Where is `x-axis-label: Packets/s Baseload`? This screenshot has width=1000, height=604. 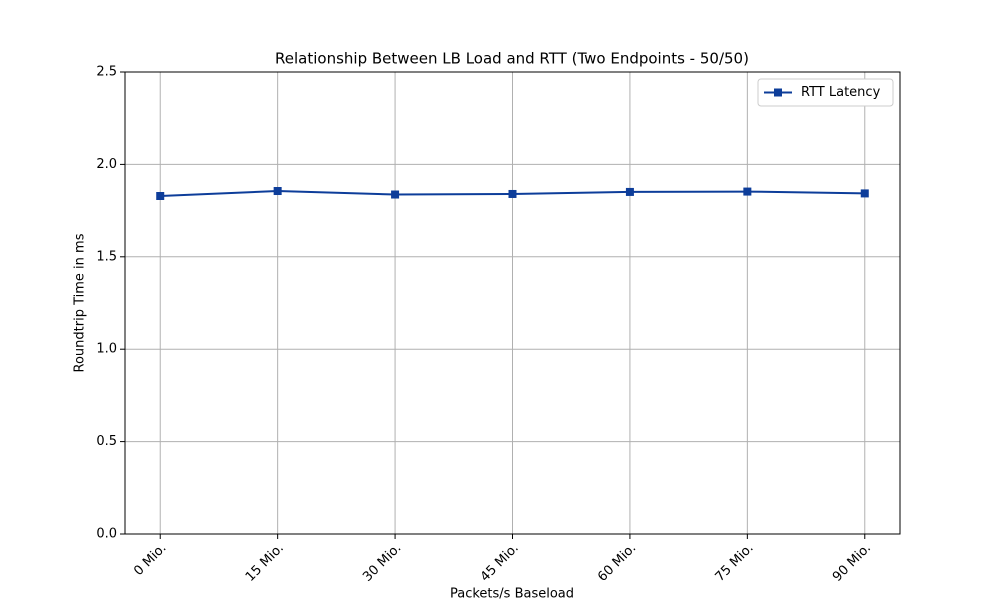
x-axis-label: Packets/s Baseload is located at coordinates (512, 594).